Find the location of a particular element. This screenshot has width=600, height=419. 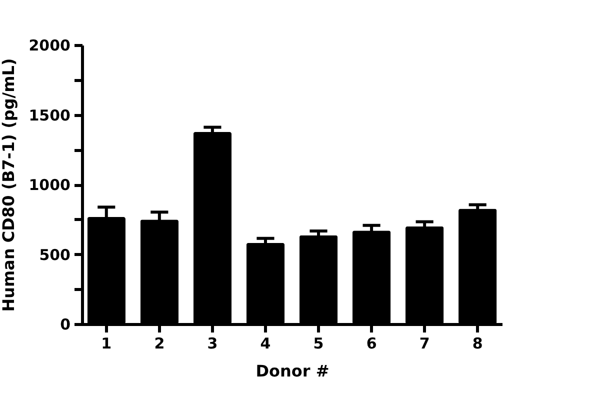

x-tick-label: 4 is located at coordinates (265, 343).